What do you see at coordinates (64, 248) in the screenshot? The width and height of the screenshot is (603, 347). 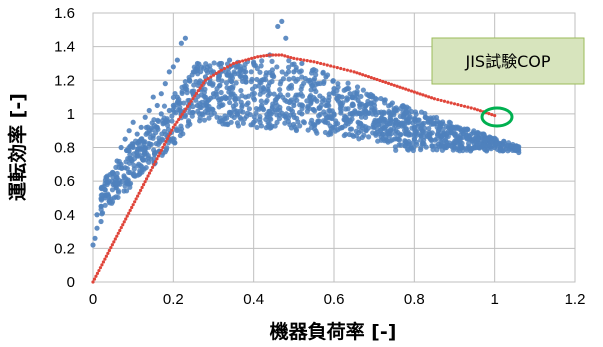 I see `y-tick-label: 0.2` at bounding box center [64, 248].